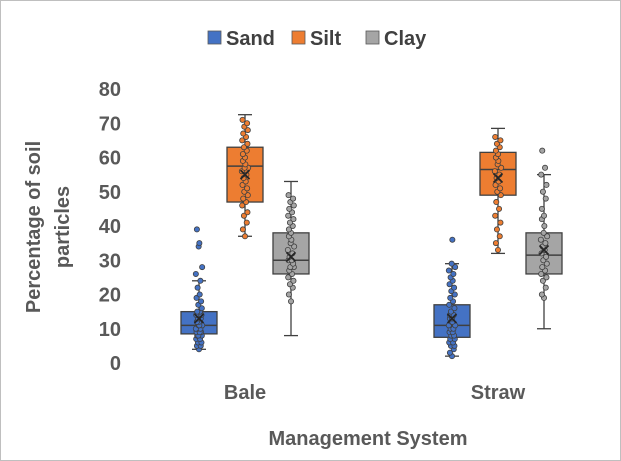 The width and height of the screenshot is (621, 461). What do you see at coordinates (110, 124) in the screenshot?
I see `y-tick-label-70: 70` at bounding box center [110, 124].